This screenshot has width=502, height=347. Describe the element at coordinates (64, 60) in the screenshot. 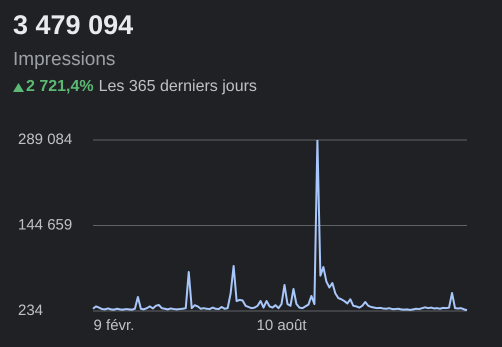

I see `chart-subtitle: Impressions` at that location.